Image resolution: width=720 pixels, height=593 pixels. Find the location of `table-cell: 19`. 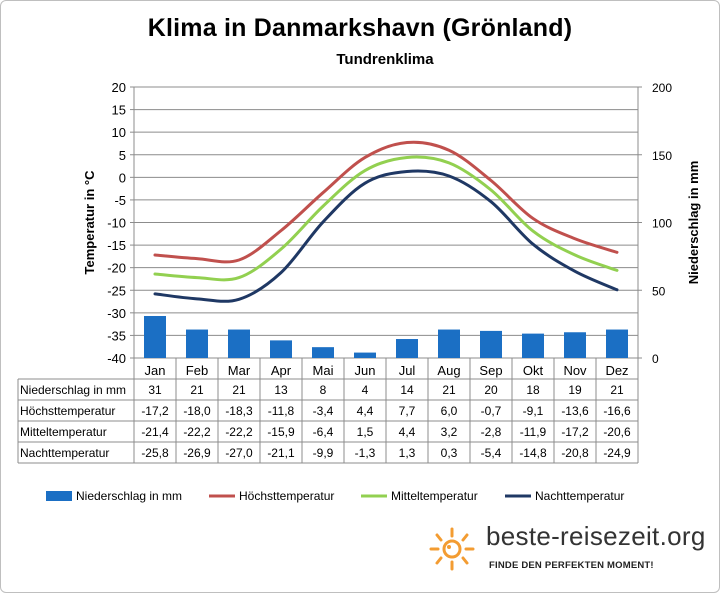

table-cell: 19 is located at coordinates (575, 390).